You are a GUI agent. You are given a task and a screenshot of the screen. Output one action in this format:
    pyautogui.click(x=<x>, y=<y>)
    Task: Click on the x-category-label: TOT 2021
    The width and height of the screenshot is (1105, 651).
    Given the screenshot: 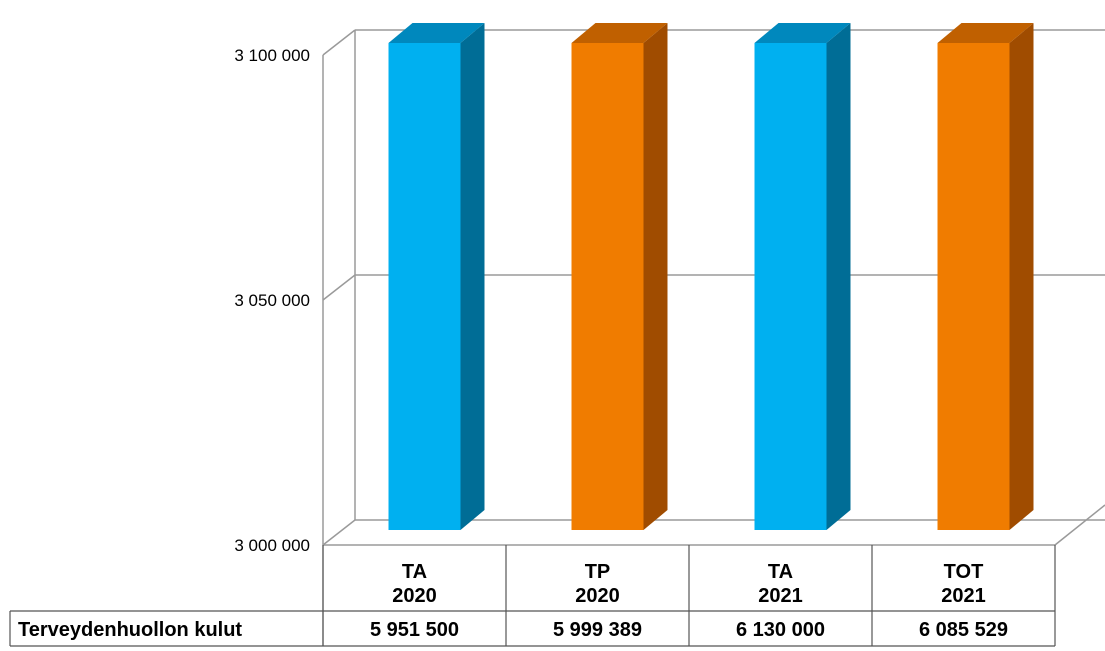 What is the action you would take?
    pyautogui.click(x=963, y=584)
    